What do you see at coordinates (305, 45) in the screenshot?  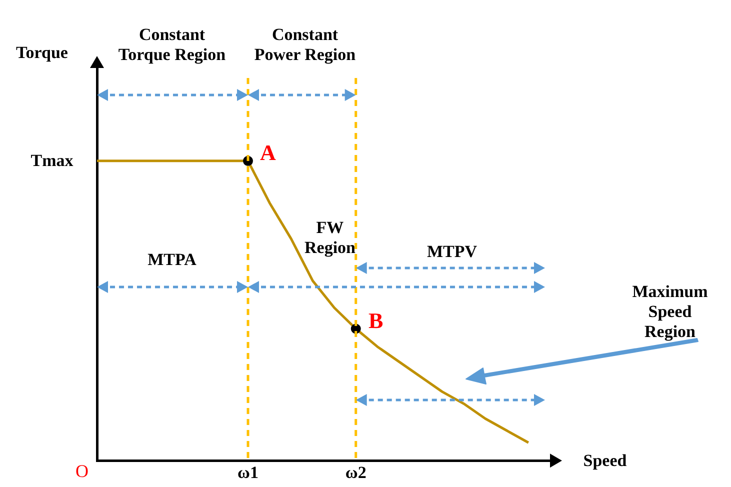 I see `text: Constant Power Region` at bounding box center [305, 45].